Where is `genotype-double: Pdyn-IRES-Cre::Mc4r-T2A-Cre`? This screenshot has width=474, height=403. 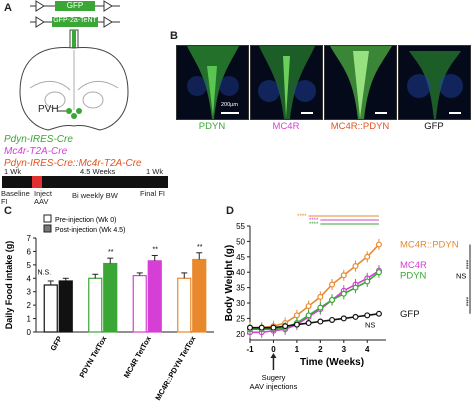 genotype-double: Pdyn-IRES-Cre::Mc4r-T2A-Cre is located at coordinates (73, 163).